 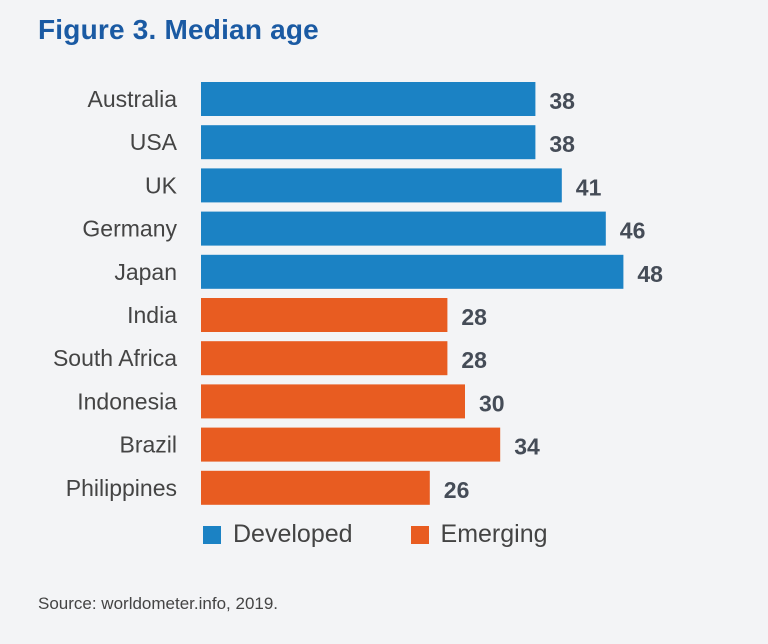 I want to click on category-label-germany: Germany, so click(x=129, y=229).